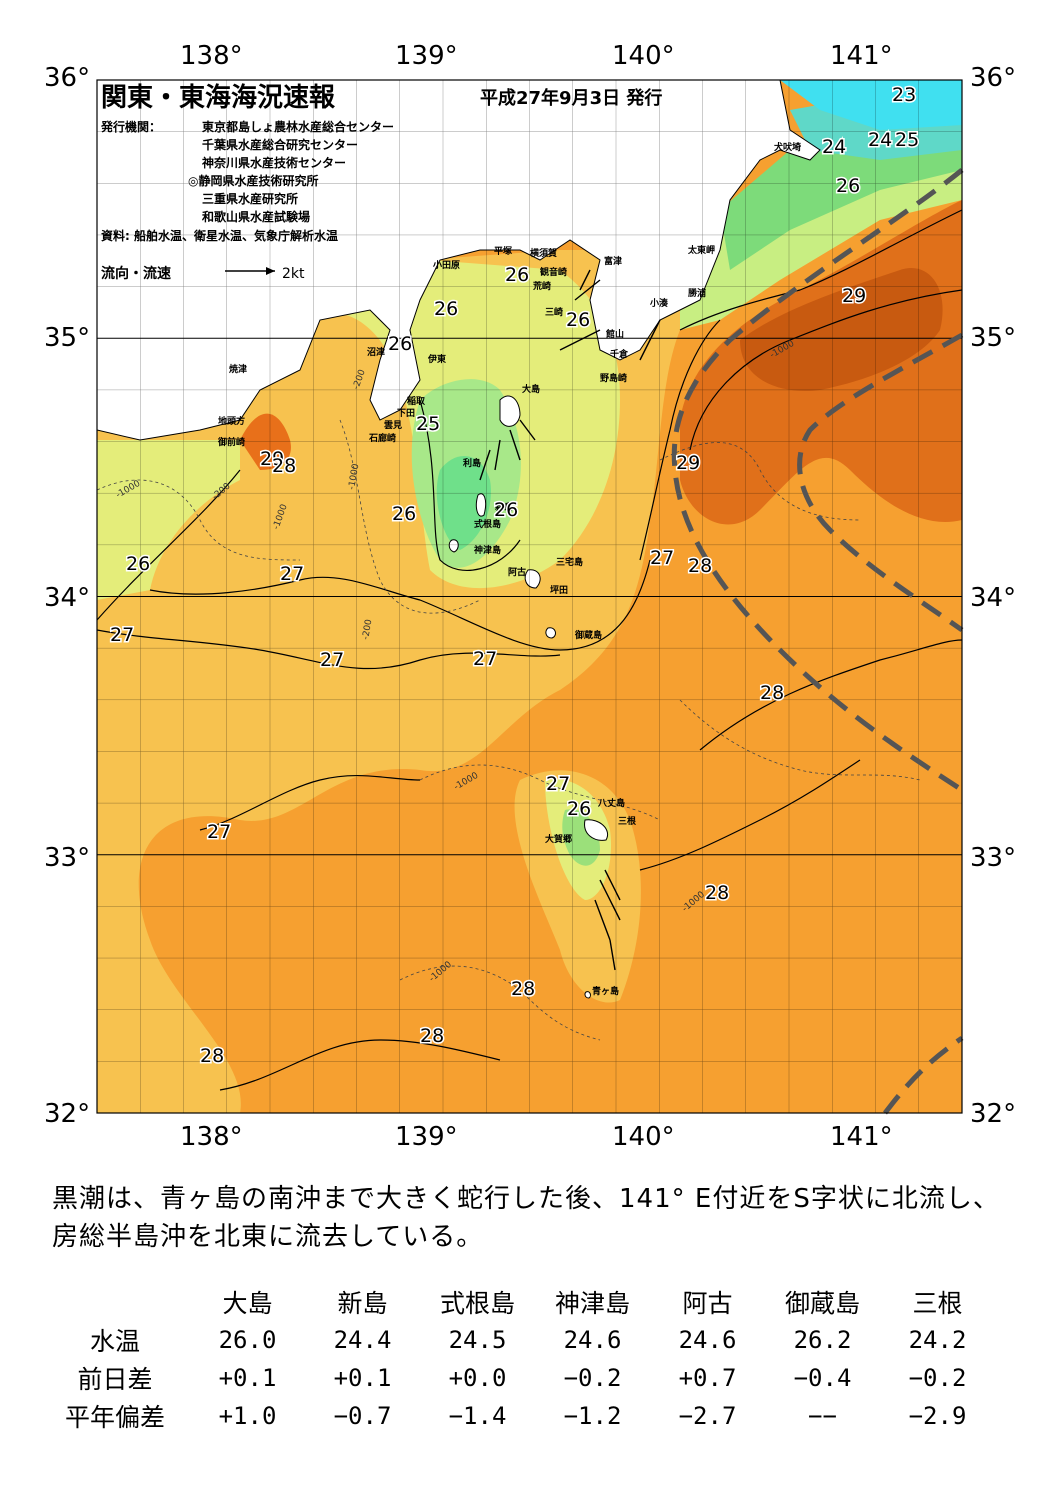 The width and height of the screenshot is (1064, 1503). Describe the element at coordinates (453, 546) in the screenshot. I see `island-kozu` at that location.